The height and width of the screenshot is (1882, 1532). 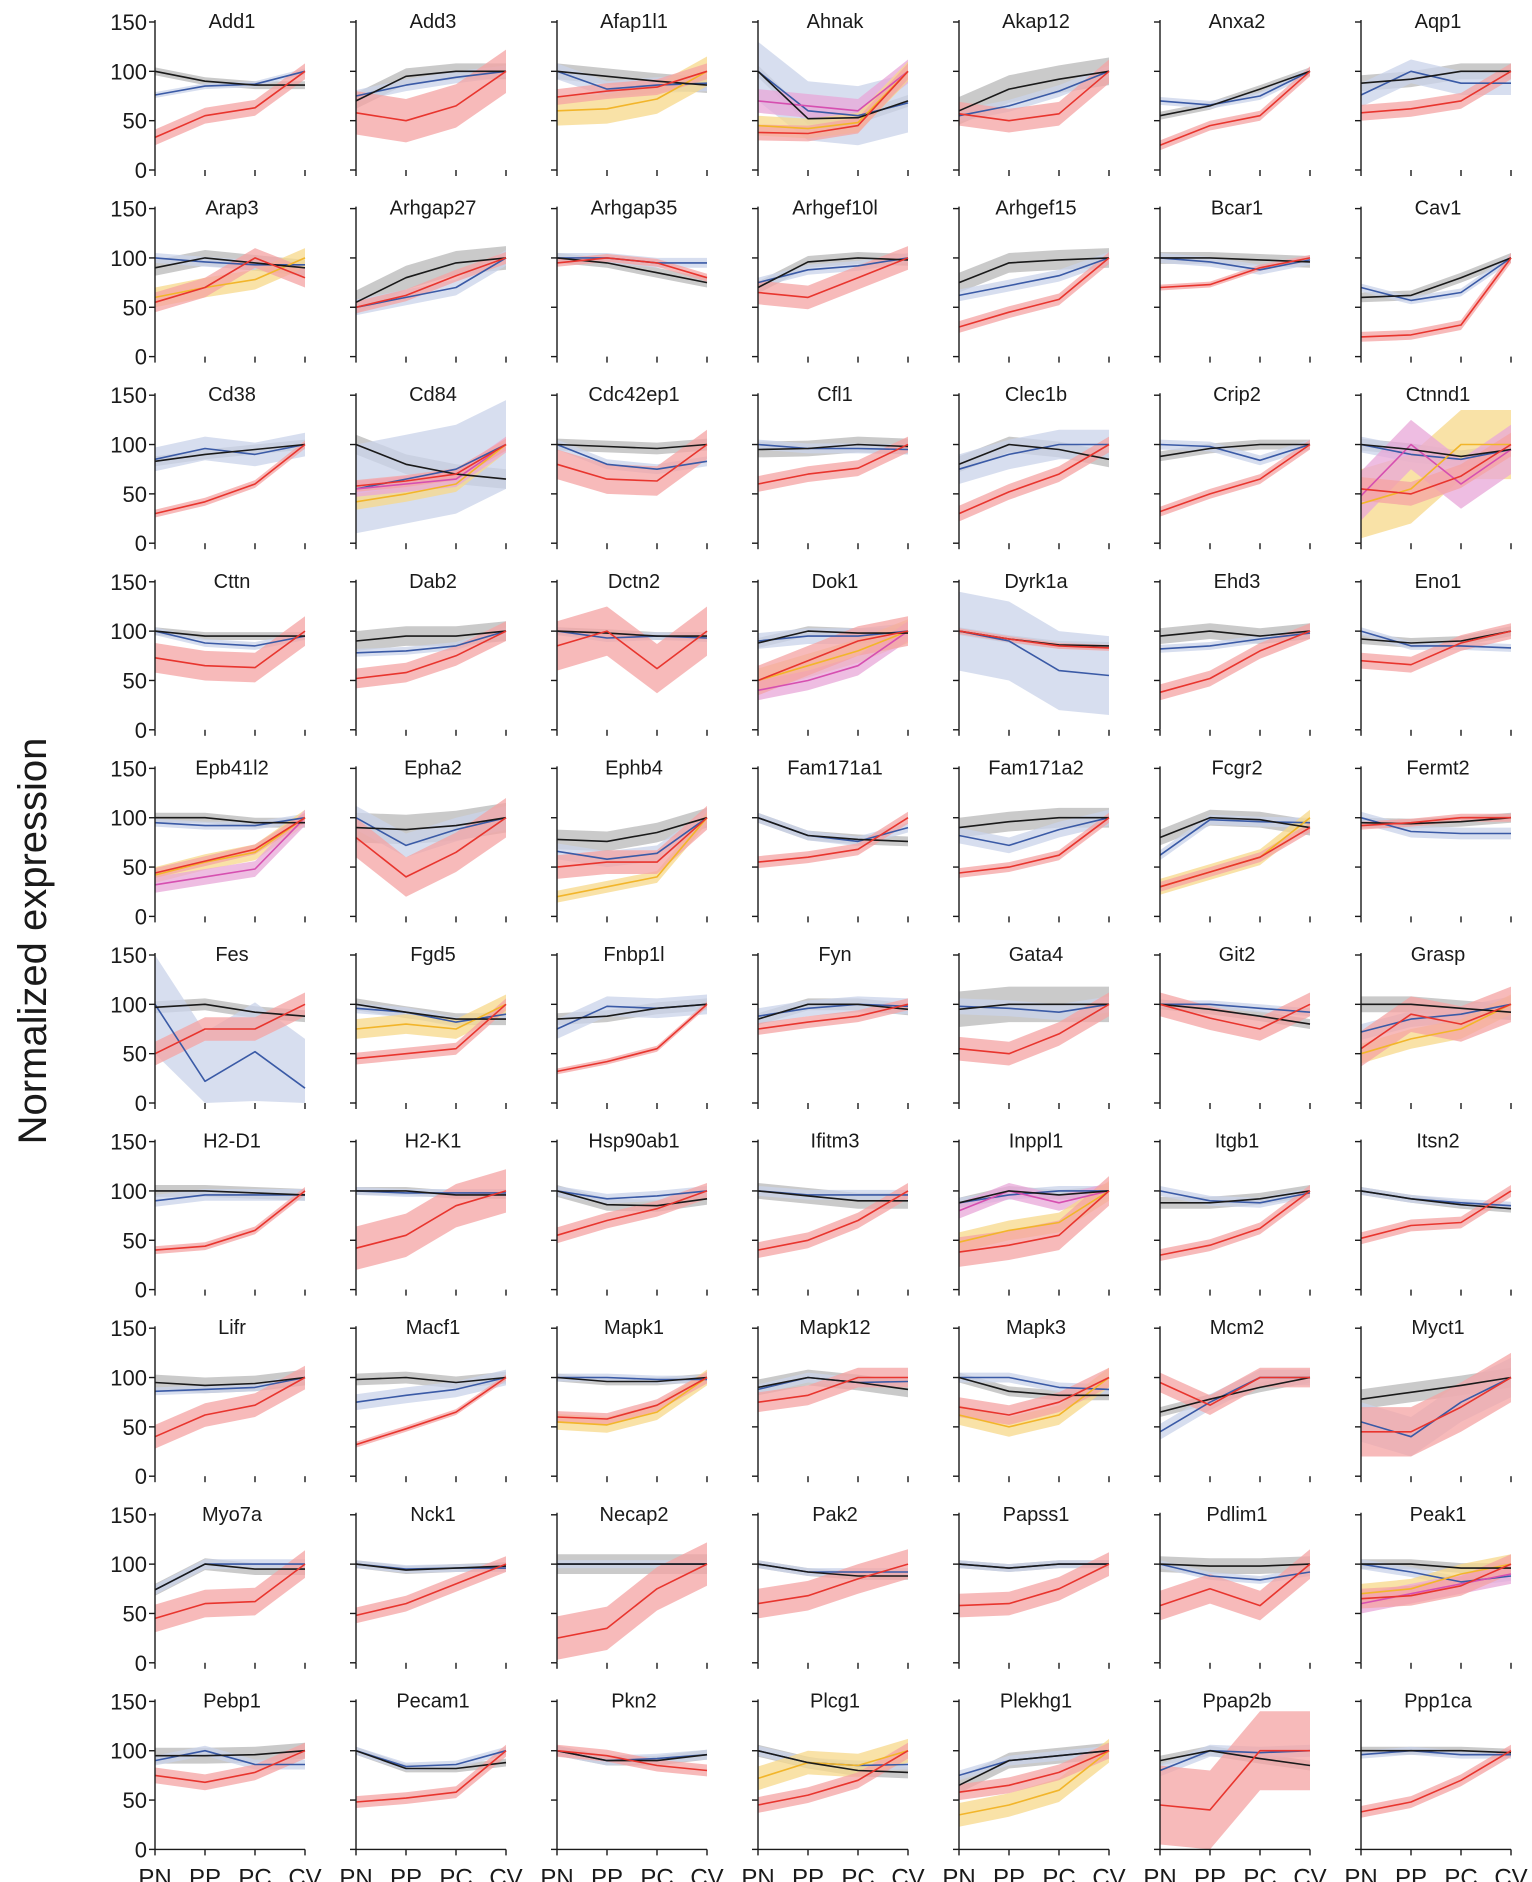 I want to click on panel-title: Cd84, so click(x=433, y=395).